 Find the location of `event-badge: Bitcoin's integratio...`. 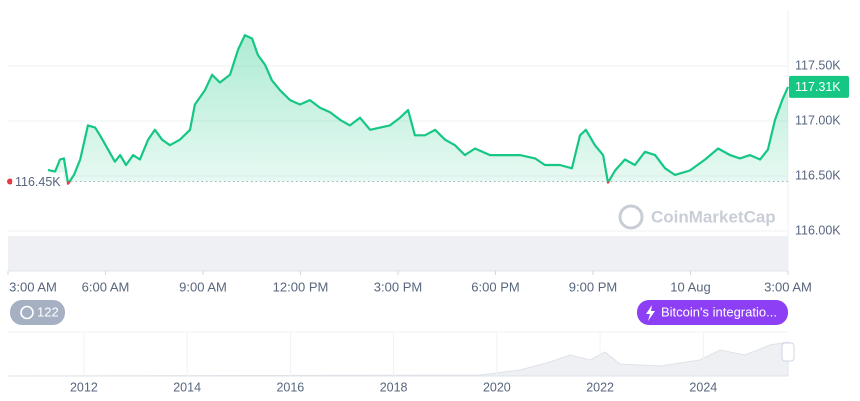

event-badge: Bitcoin's integratio... is located at coordinates (712, 312).